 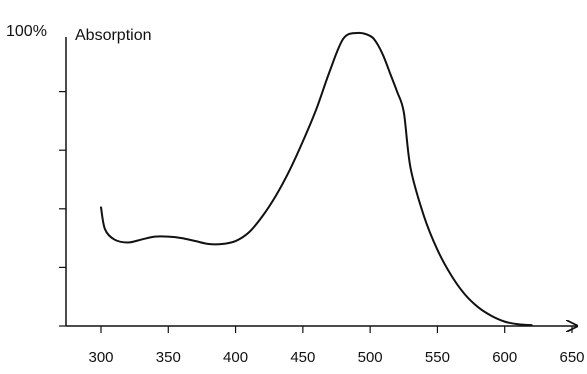 I want to click on x-tick-label-650: 650, so click(x=571, y=357).